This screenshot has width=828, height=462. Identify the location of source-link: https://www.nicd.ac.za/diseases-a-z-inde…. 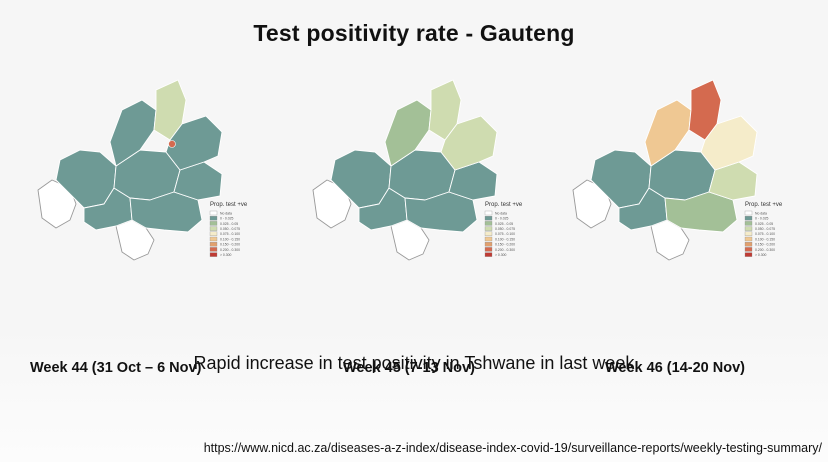
(512, 448).